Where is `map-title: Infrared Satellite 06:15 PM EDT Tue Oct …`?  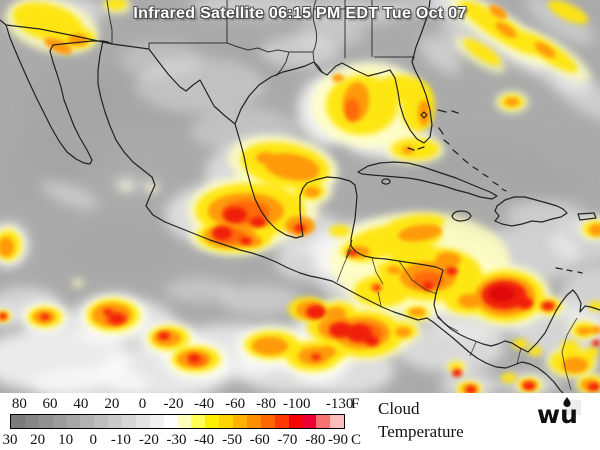 map-title: Infrared Satellite 06:15 PM EDT Tue Oct … is located at coordinates (300, 13).